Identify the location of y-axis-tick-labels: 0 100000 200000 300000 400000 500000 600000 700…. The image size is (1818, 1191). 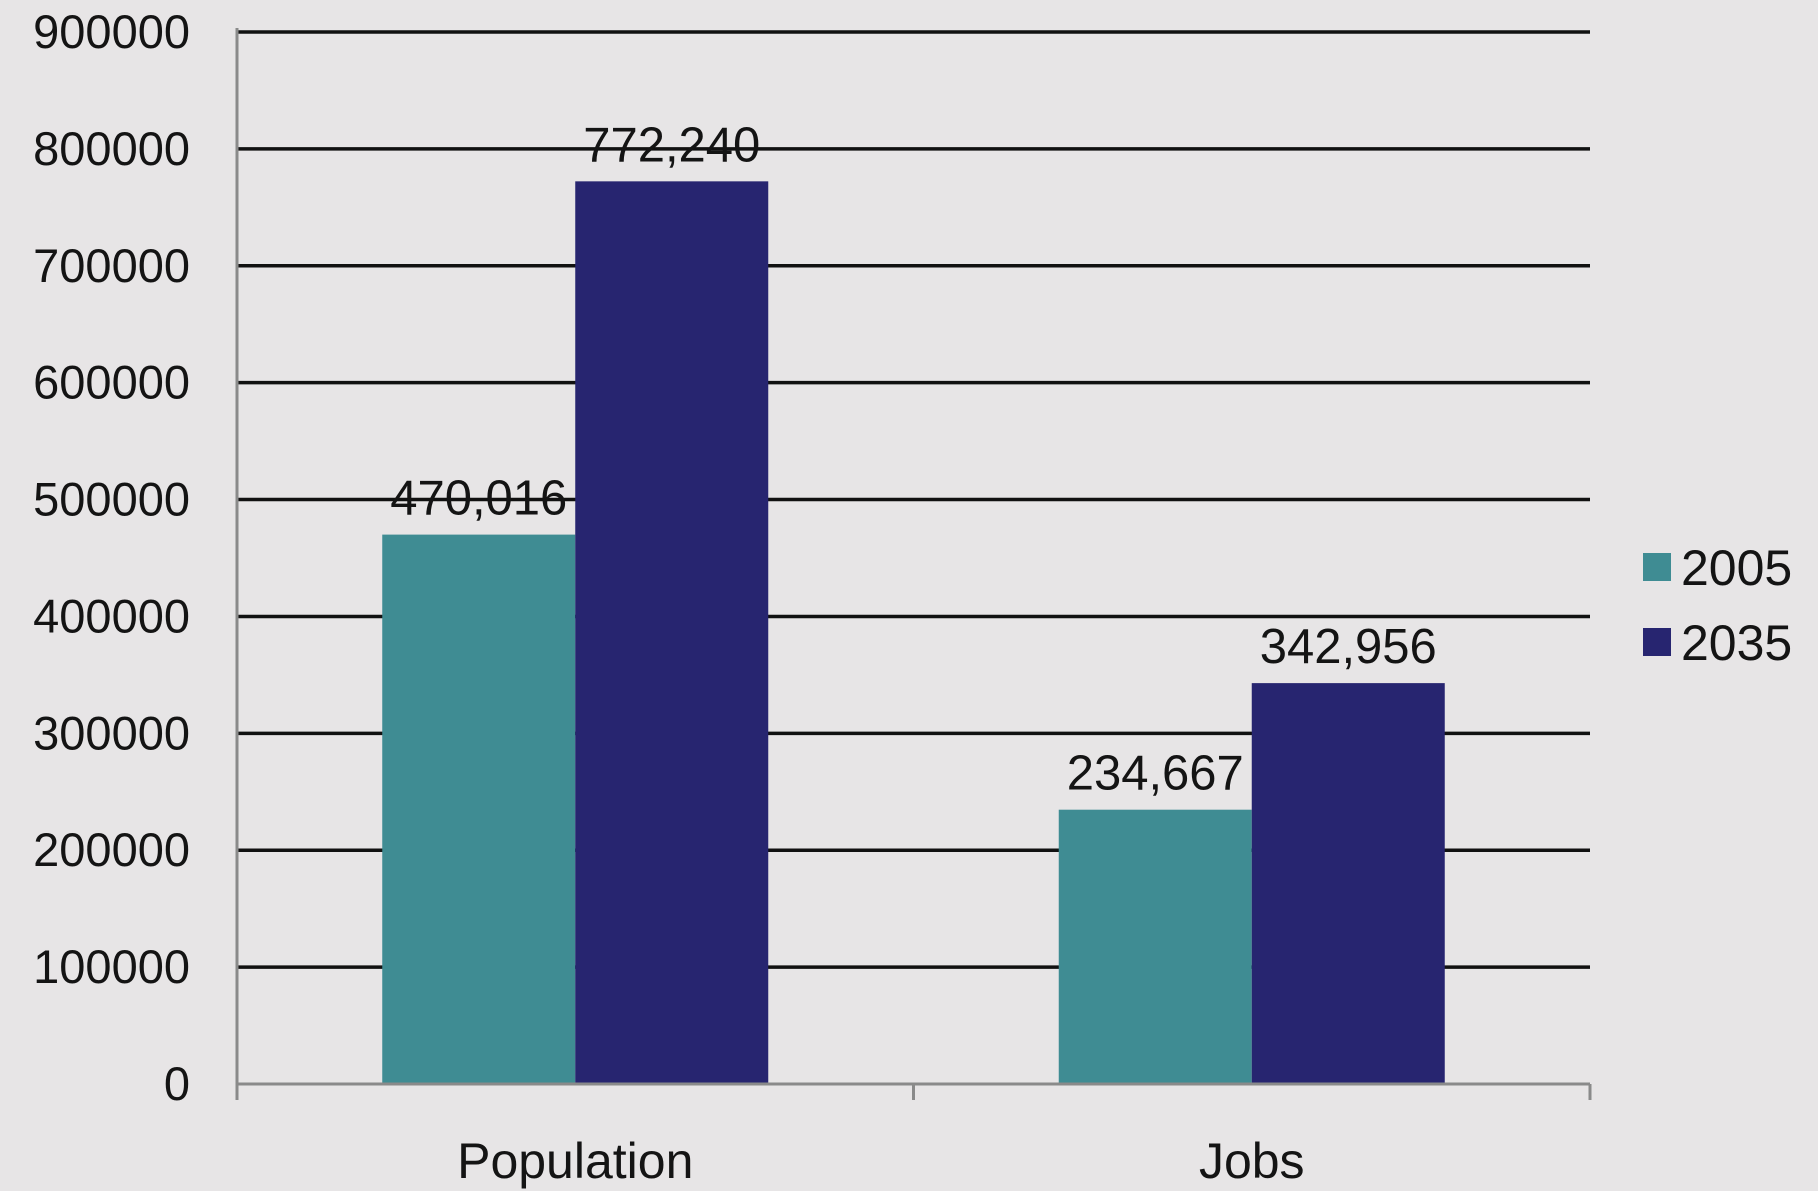
(111, 557).